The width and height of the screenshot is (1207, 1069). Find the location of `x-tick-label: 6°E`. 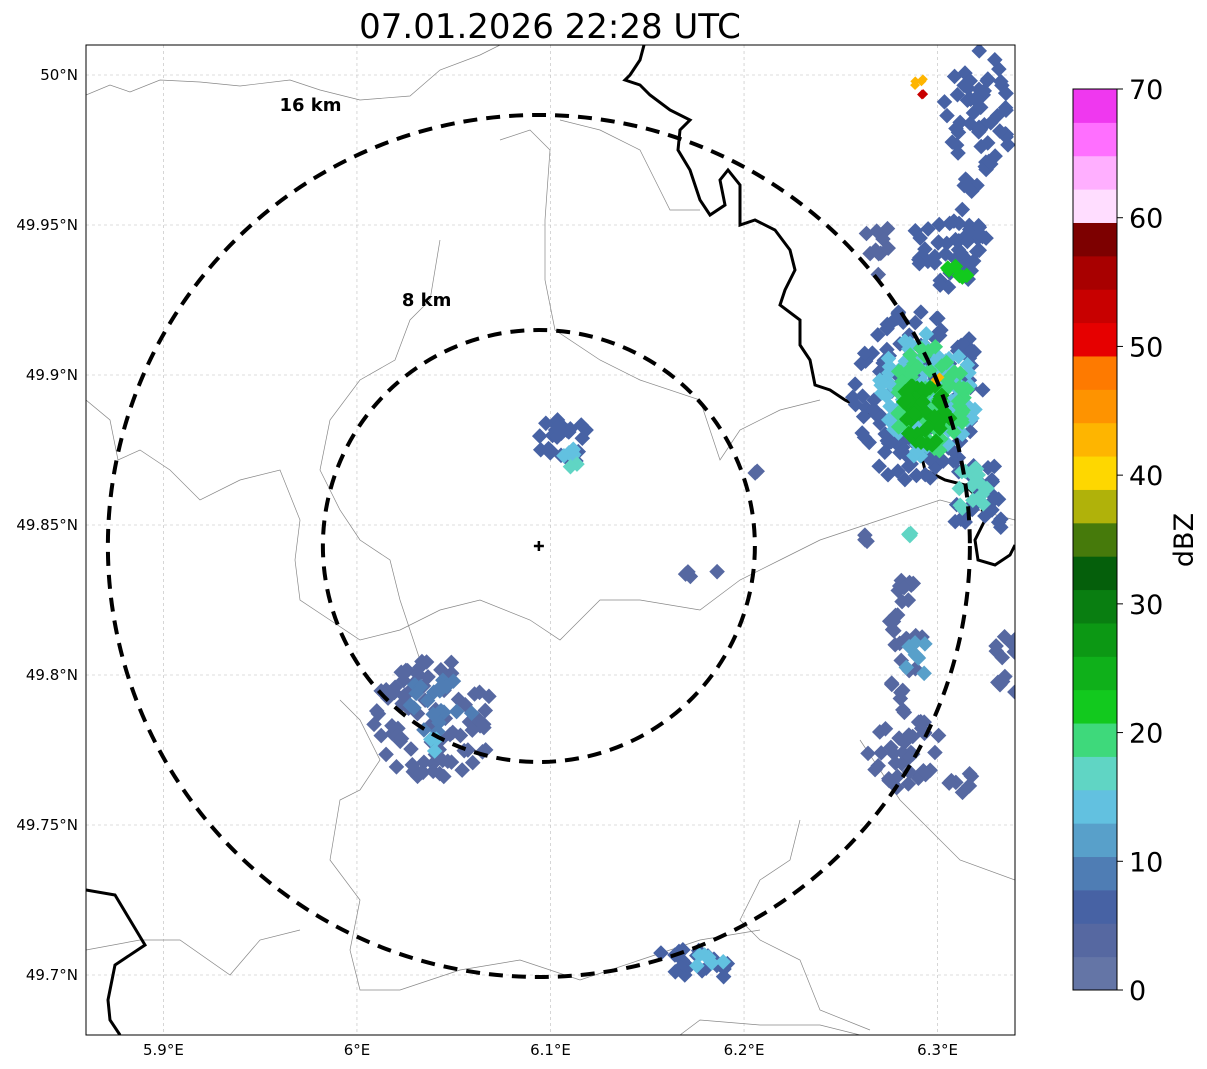

x-tick-label: 6°E is located at coordinates (357, 1050).